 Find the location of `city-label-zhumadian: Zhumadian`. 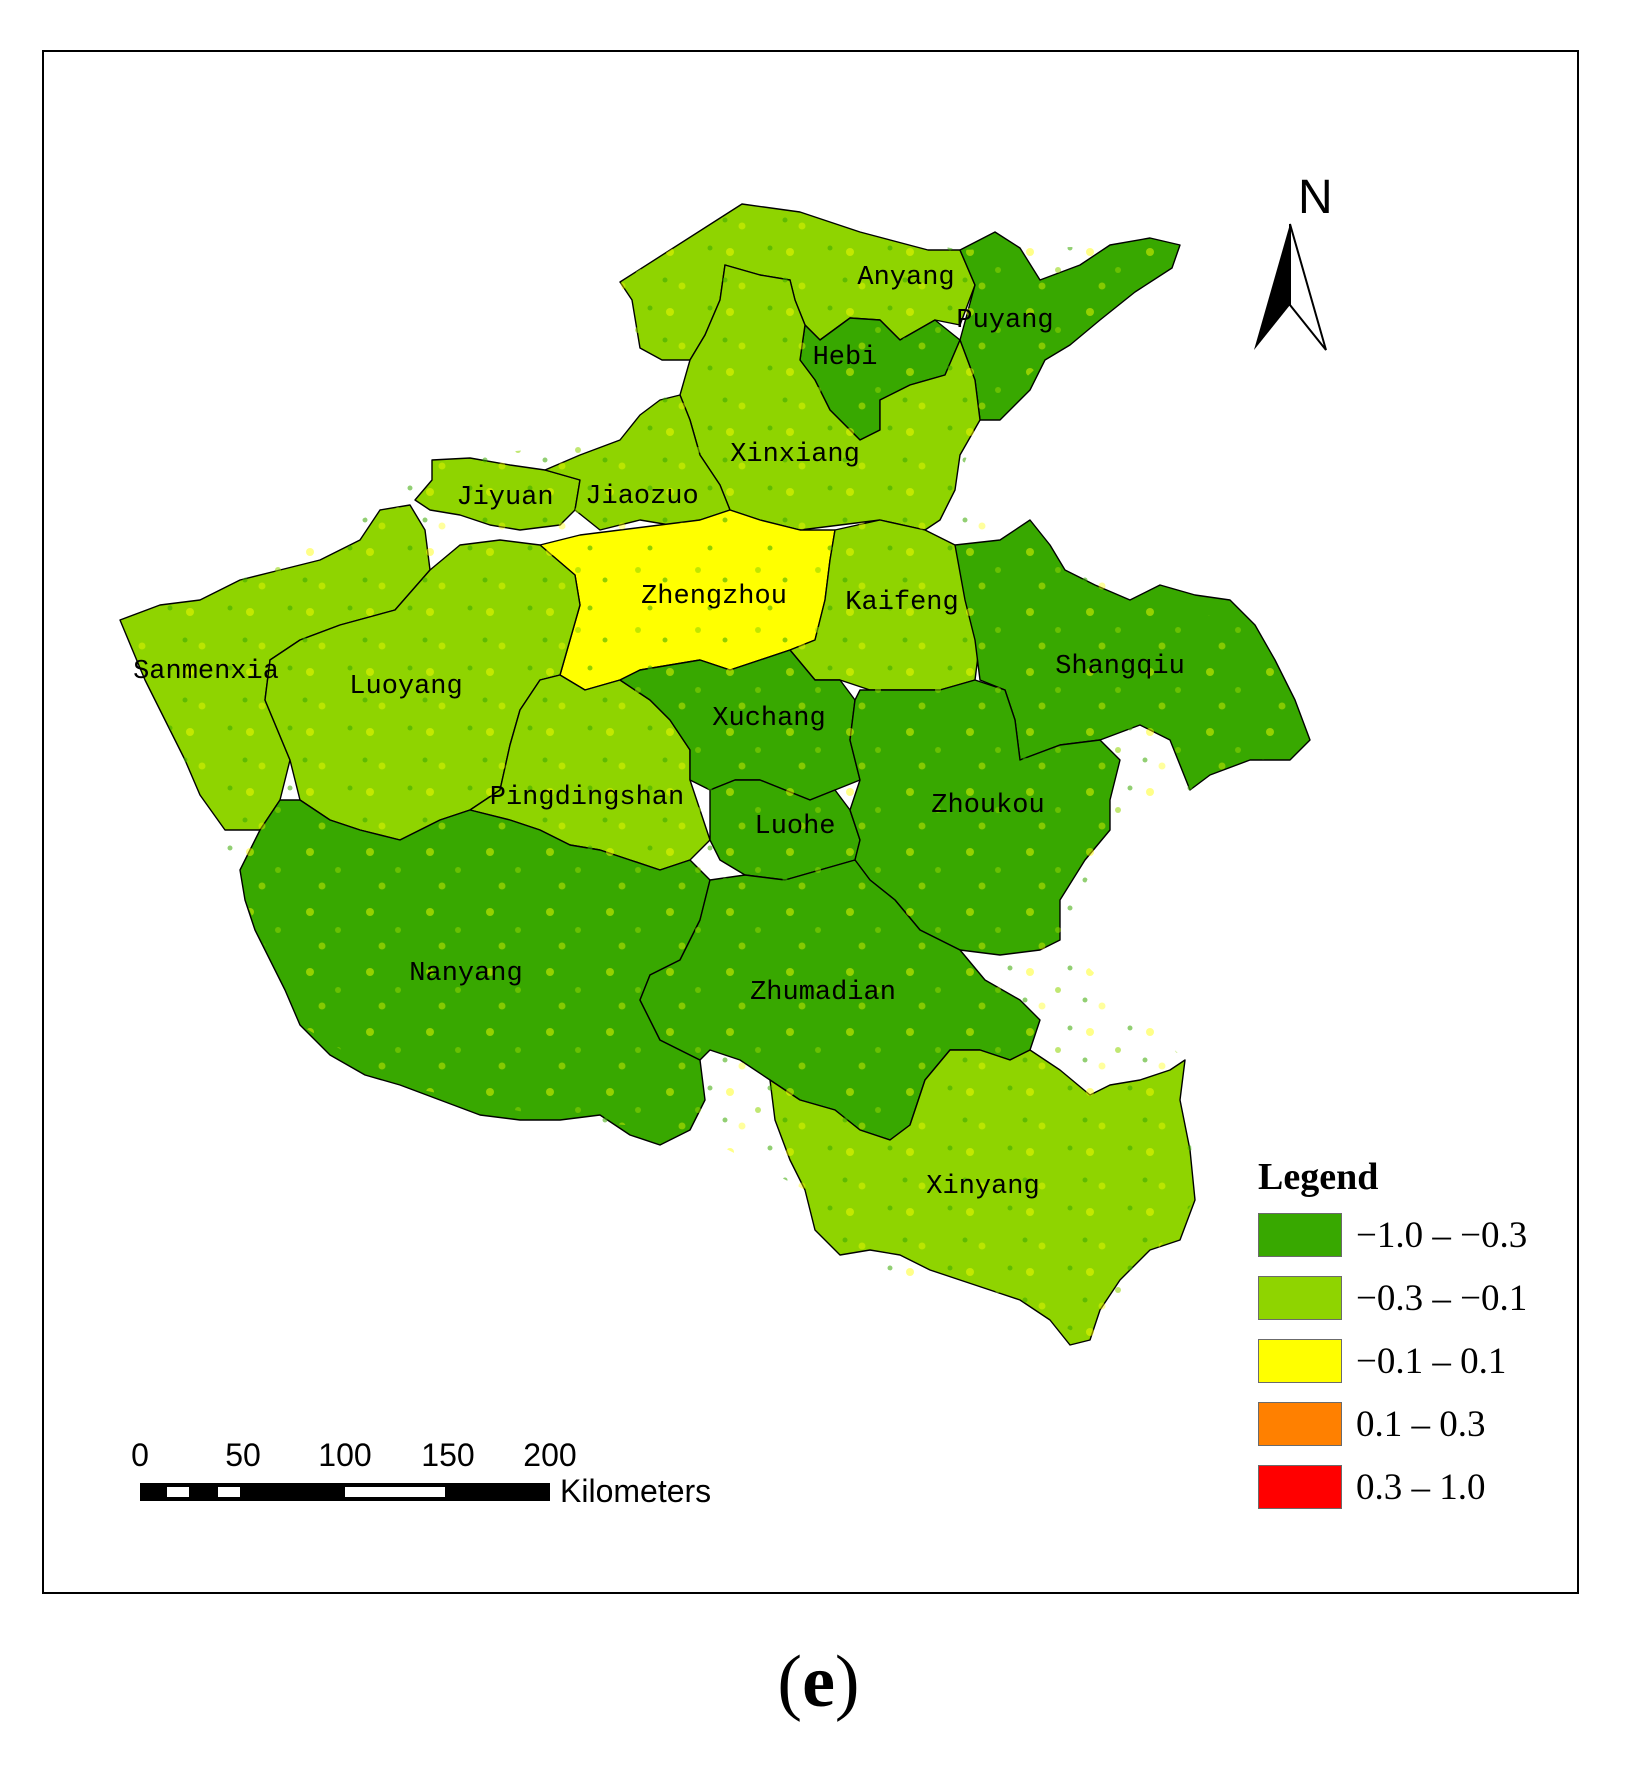

city-label-zhumadian: Zhumadian is located at coordinates (823, 993).